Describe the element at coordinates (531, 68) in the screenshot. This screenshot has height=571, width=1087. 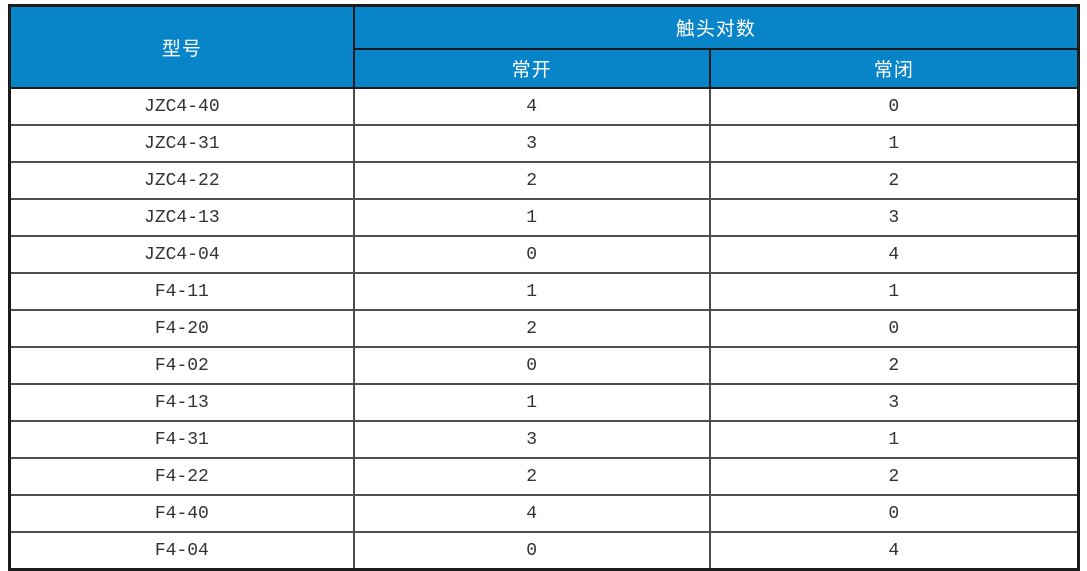
I see `header-normally-open: 常开` at that location.